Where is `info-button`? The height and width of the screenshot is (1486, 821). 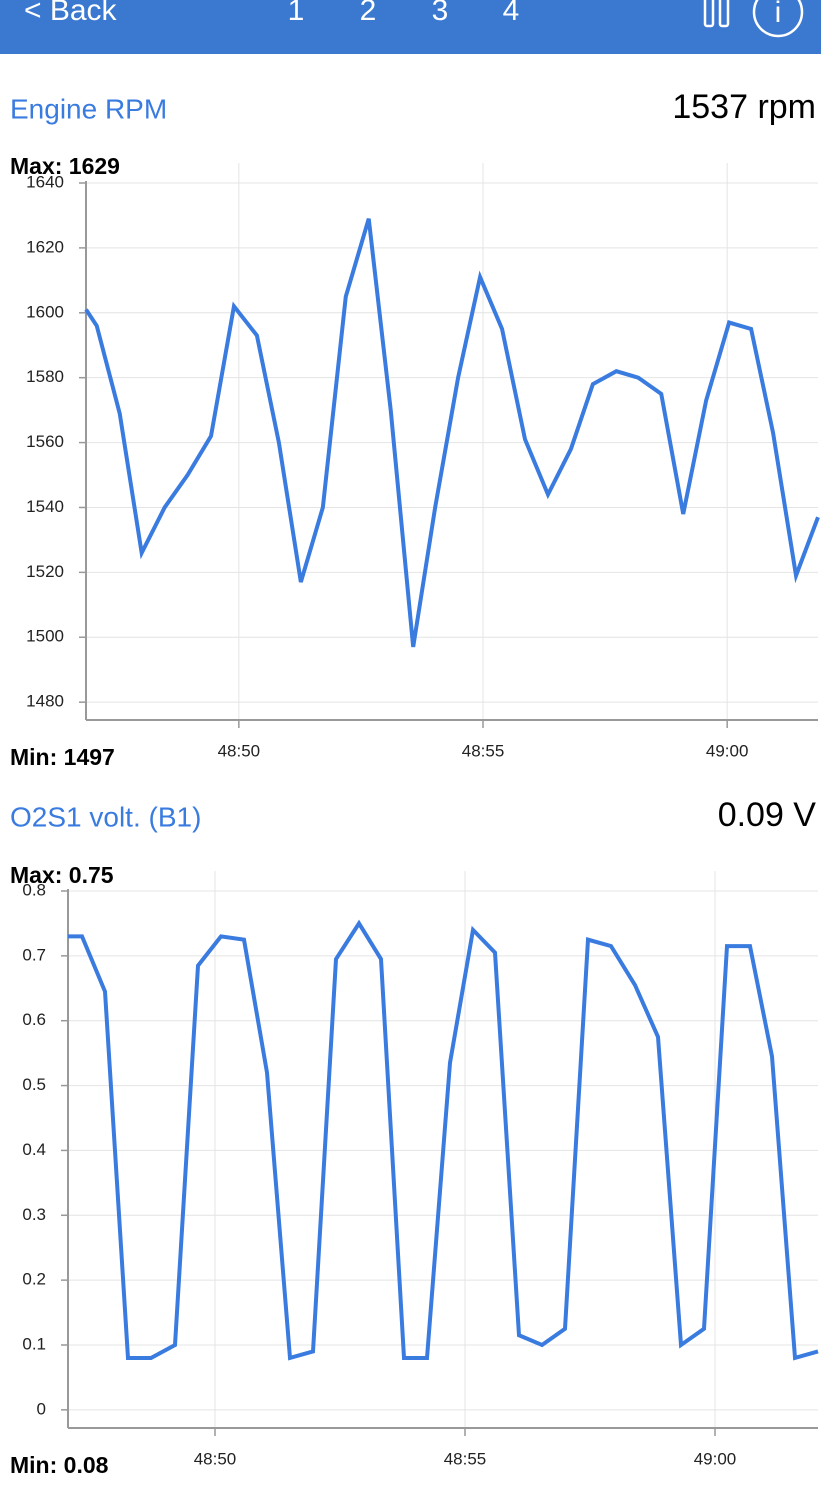 info-button is located at coordinates (778, 19).